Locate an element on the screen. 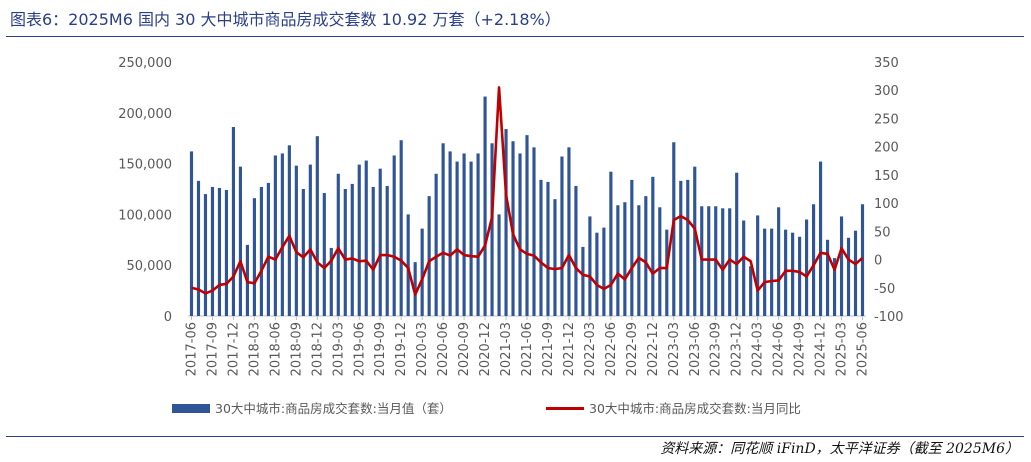  x-tick-label: 2024-09 is located at coordinates (800, 349).